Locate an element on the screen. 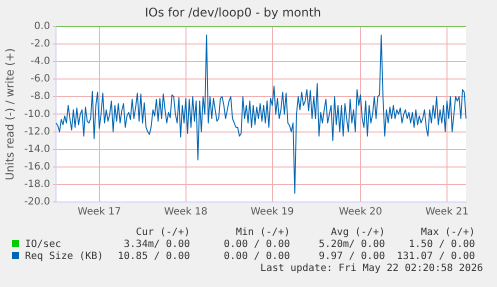  text: Min (-/+) is located at coordinates (263, 232).